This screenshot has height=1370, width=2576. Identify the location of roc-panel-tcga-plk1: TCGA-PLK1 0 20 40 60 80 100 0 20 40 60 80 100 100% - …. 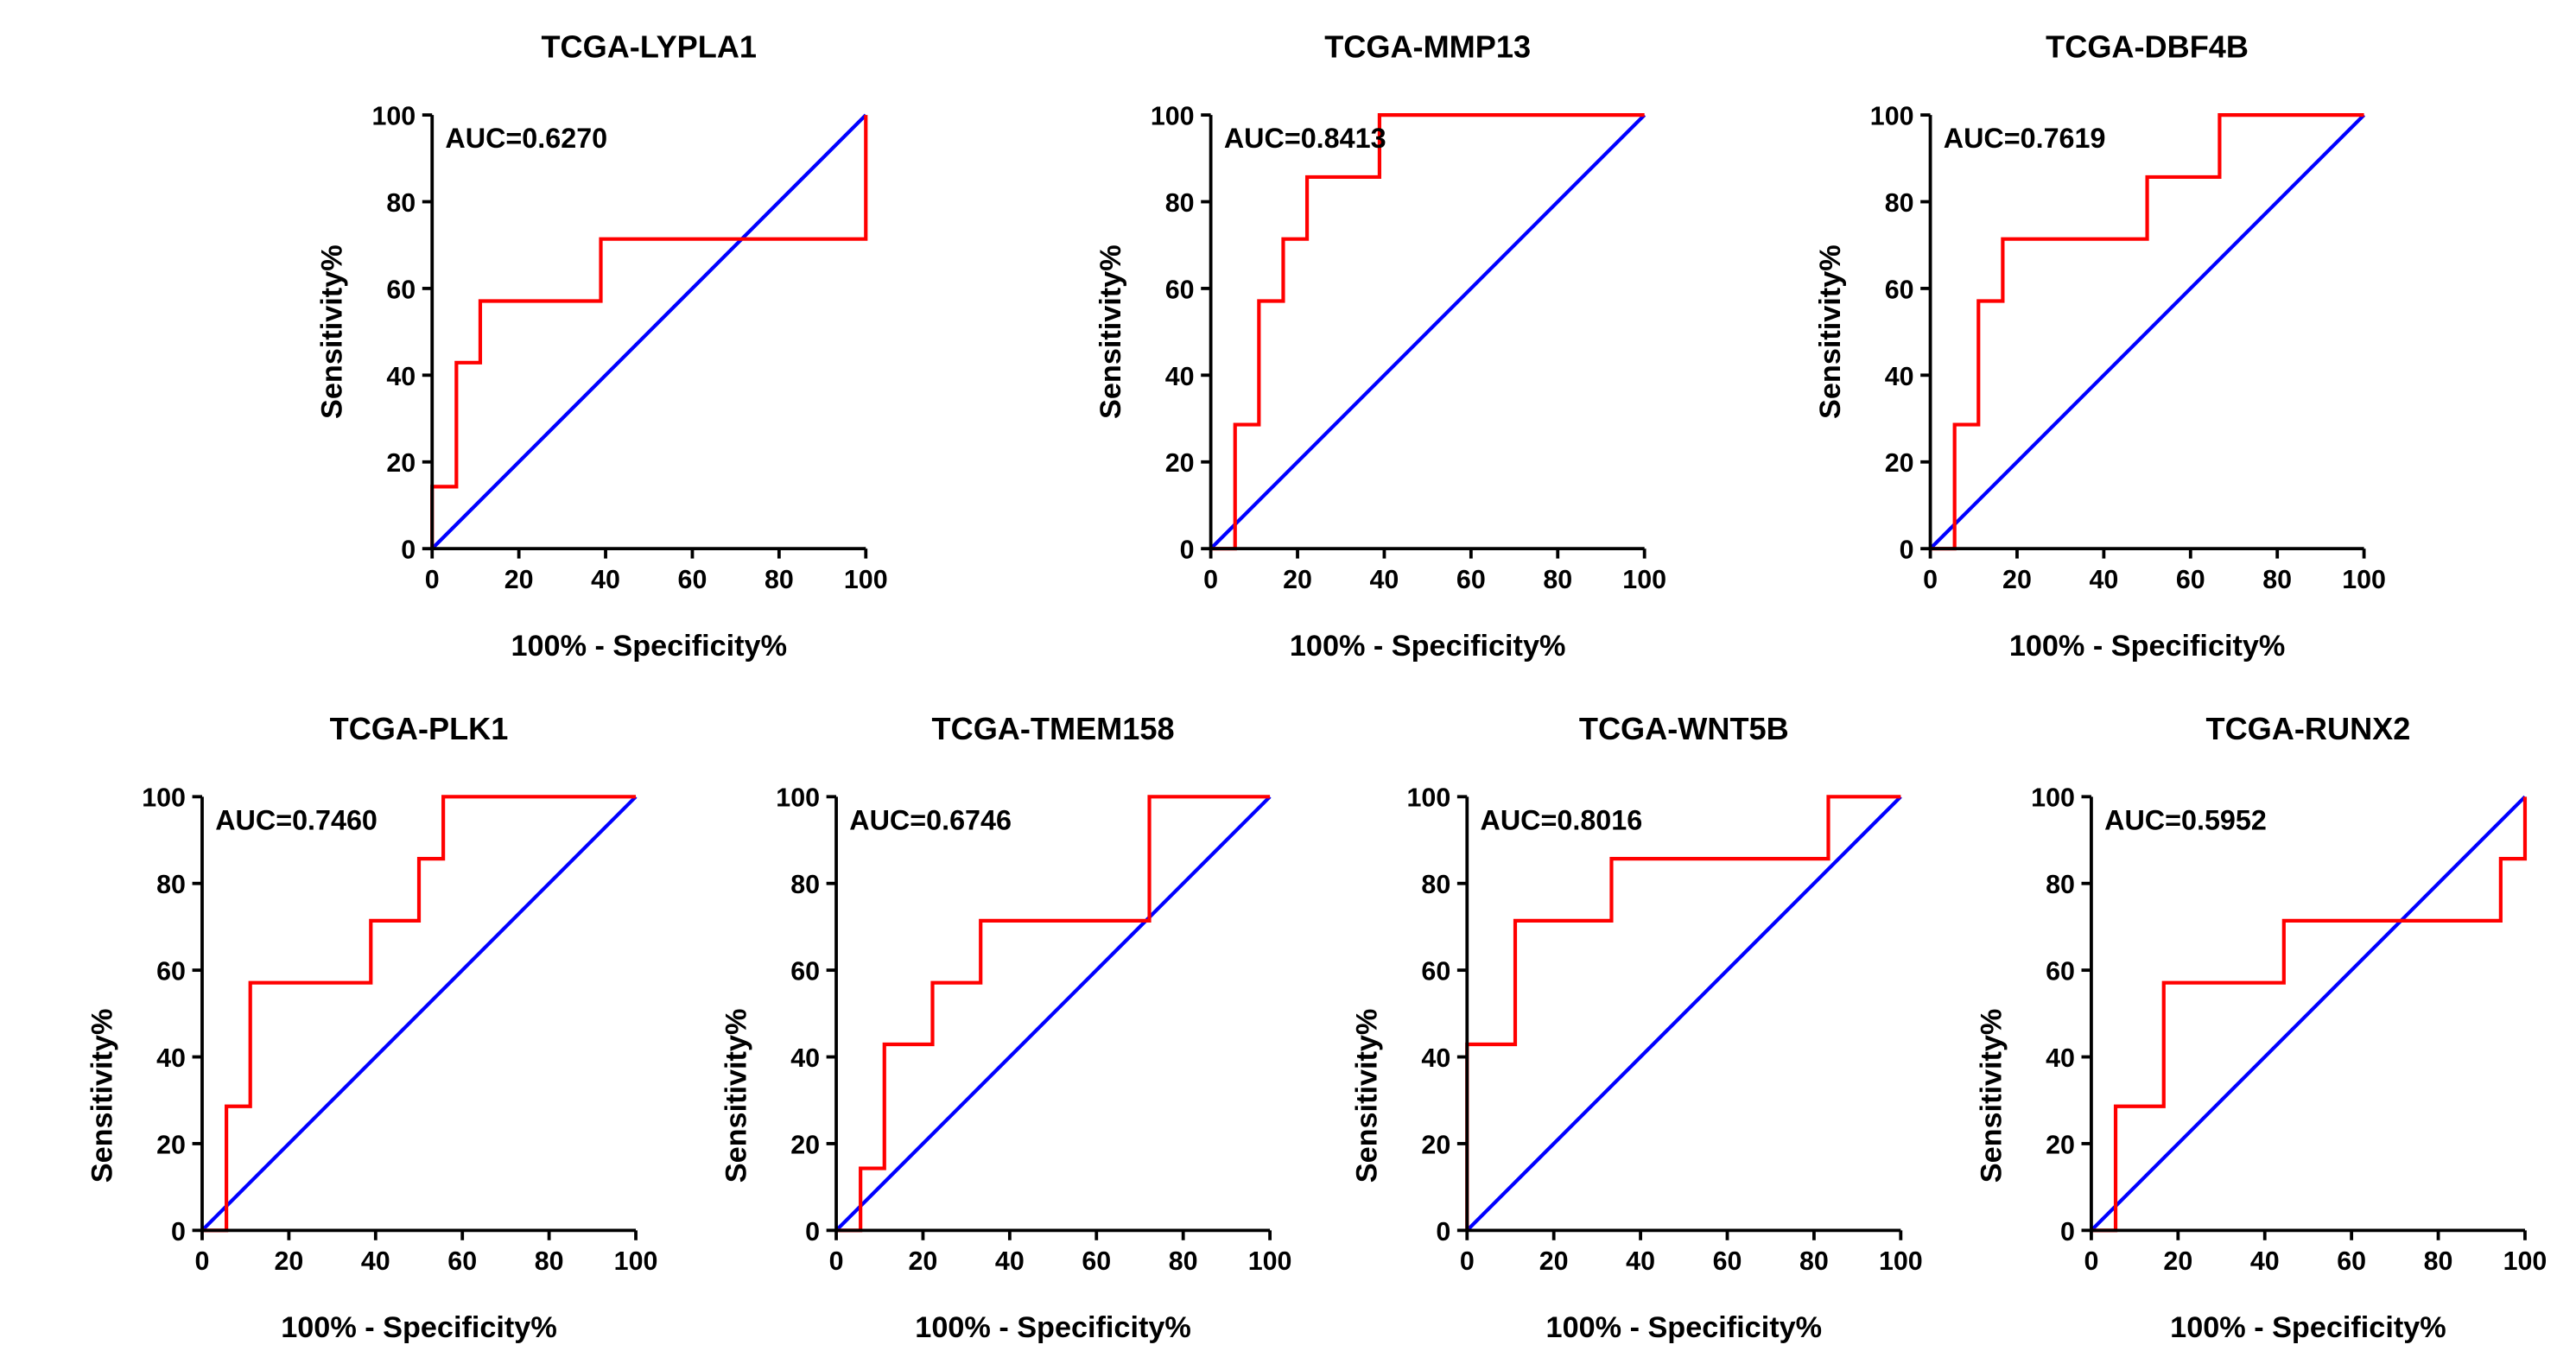
(371, 1027).